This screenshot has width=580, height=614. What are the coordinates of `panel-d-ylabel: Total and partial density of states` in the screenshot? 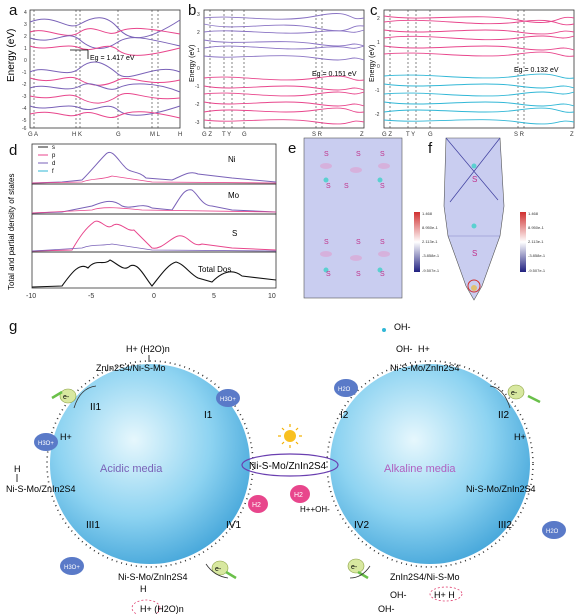 It's located at (11, 231).